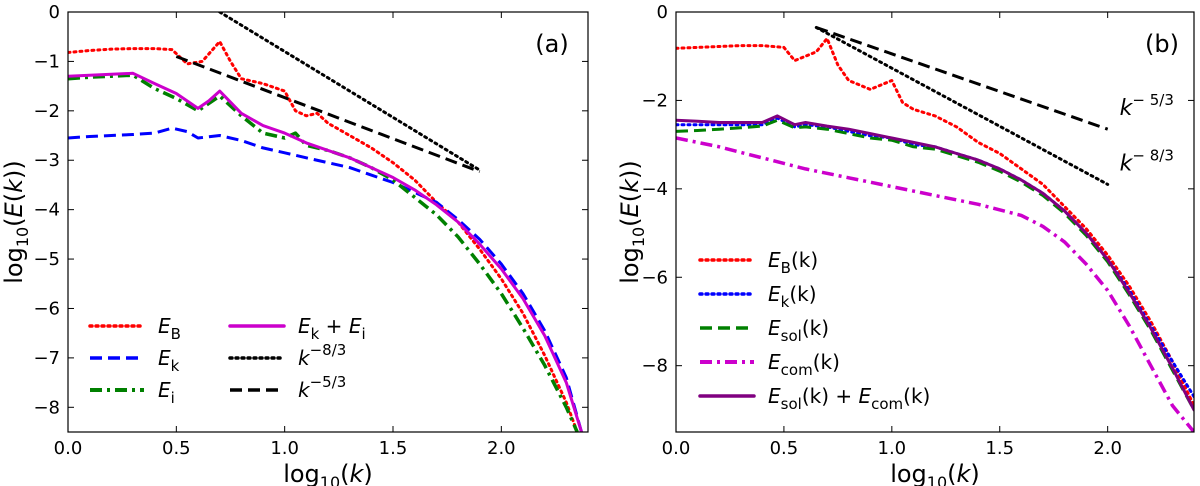  Describe the element at coordinates (935, 473) in the screenshot. I see `x-axis-label: log10(k)` at that location.